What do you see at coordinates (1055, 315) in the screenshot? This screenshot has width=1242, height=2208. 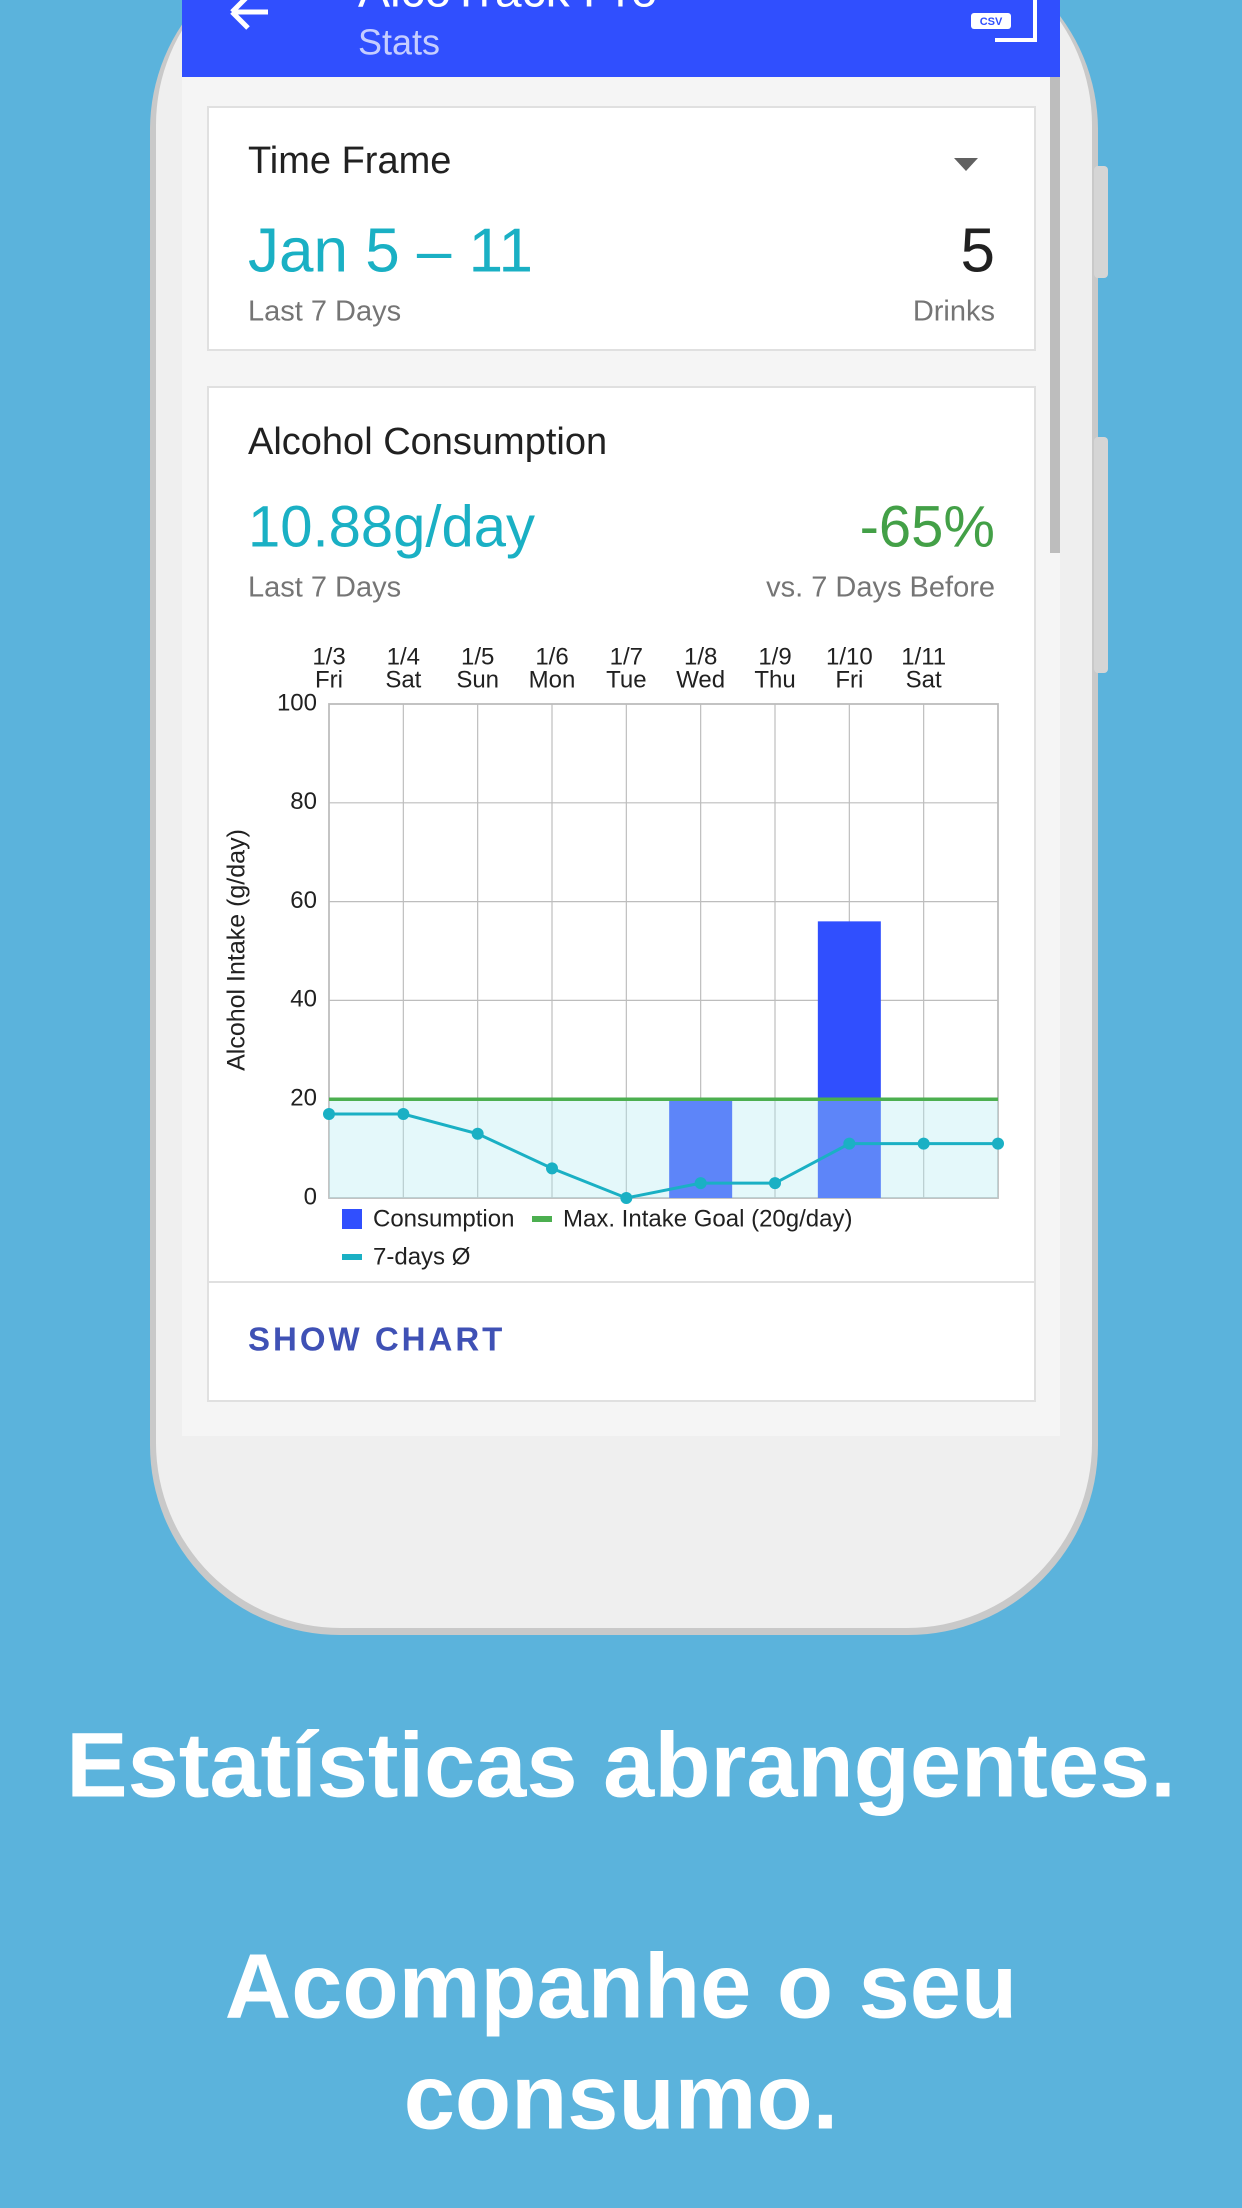 I see `scrollbar` at bounding box center [1055, 315].